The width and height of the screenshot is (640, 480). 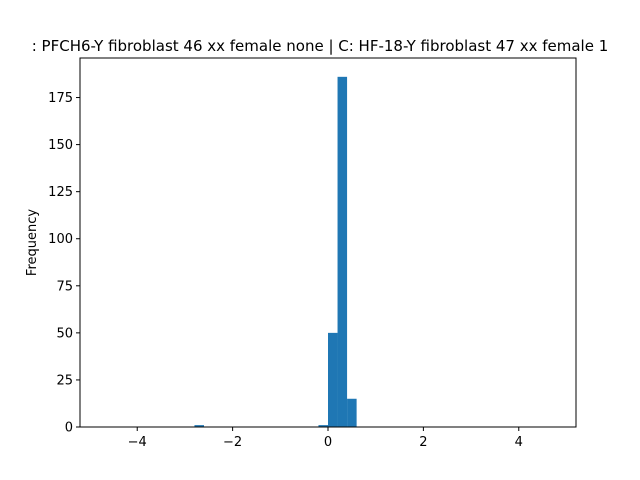 I want to click on x-axis: −4 −2 0 2 4, so click(x=325, y=438).